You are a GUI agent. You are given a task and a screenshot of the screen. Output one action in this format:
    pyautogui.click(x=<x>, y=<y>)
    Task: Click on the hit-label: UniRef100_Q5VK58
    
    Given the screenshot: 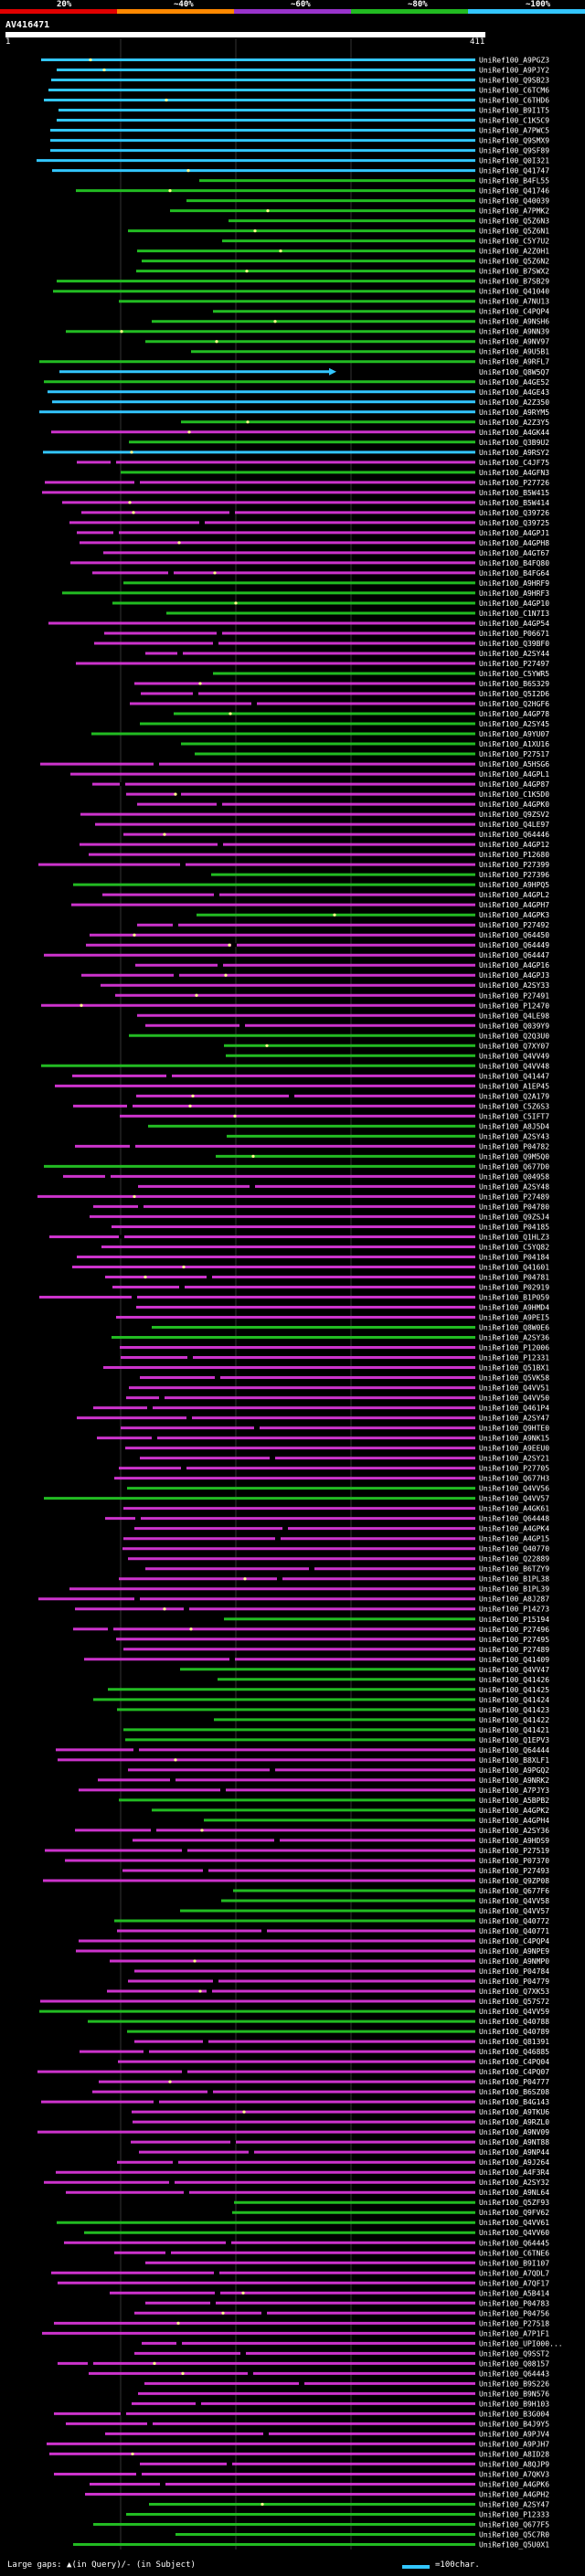 What is the action you would take?
    pyautogui.click(x=514, y=1378)
    